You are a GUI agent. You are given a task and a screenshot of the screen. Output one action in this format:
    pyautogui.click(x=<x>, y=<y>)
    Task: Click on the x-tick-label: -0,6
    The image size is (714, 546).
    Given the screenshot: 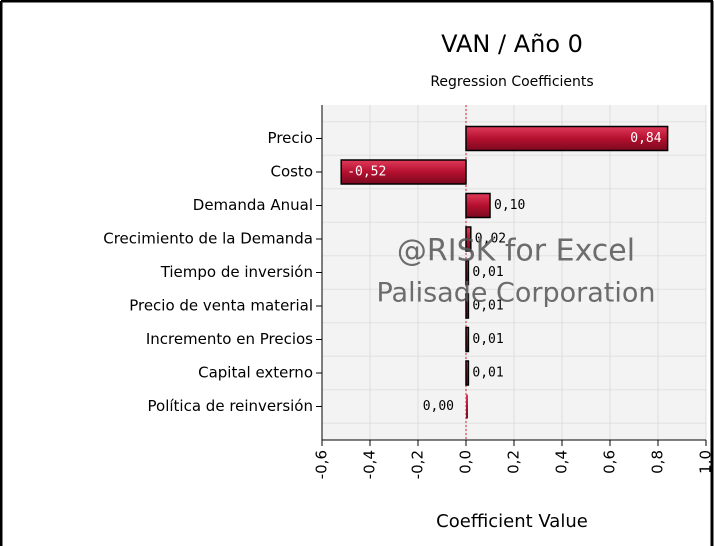 What is the action you would take?
    pyautogui.click(x=322, y=464)
    